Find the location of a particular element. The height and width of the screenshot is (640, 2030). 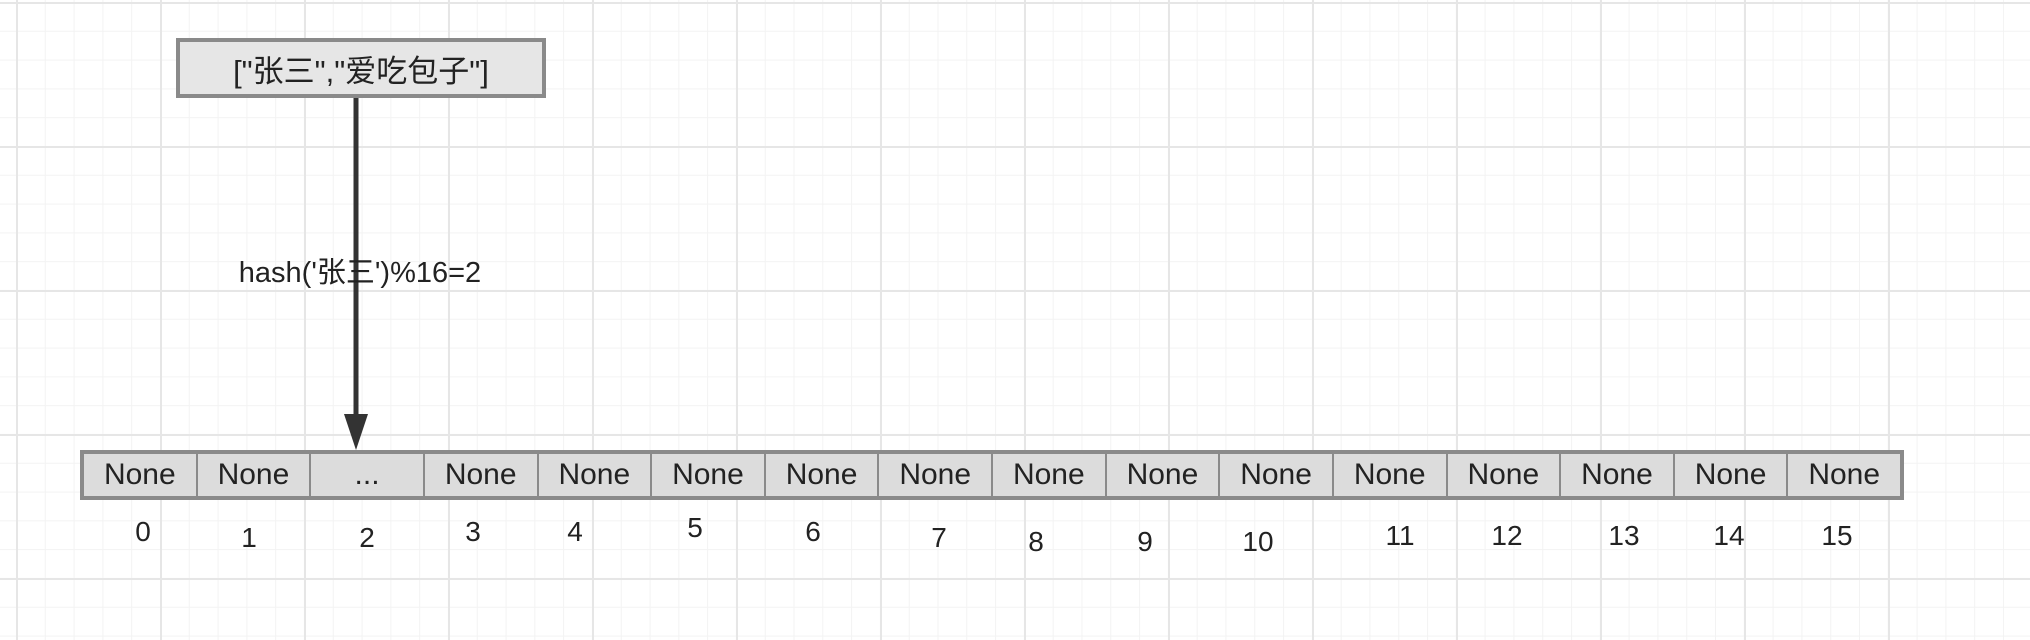

array-index-2: 2 is located at coordinates (367, 537).